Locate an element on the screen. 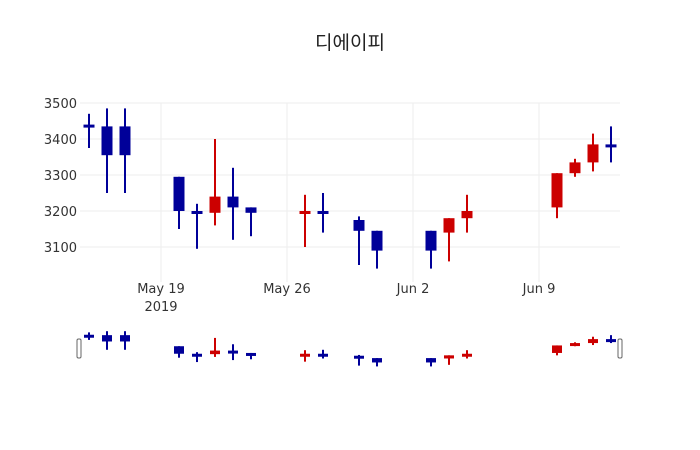 The image size is (700, 450). x-tick-label: Jun 2 is located at coordinates (413, 289).